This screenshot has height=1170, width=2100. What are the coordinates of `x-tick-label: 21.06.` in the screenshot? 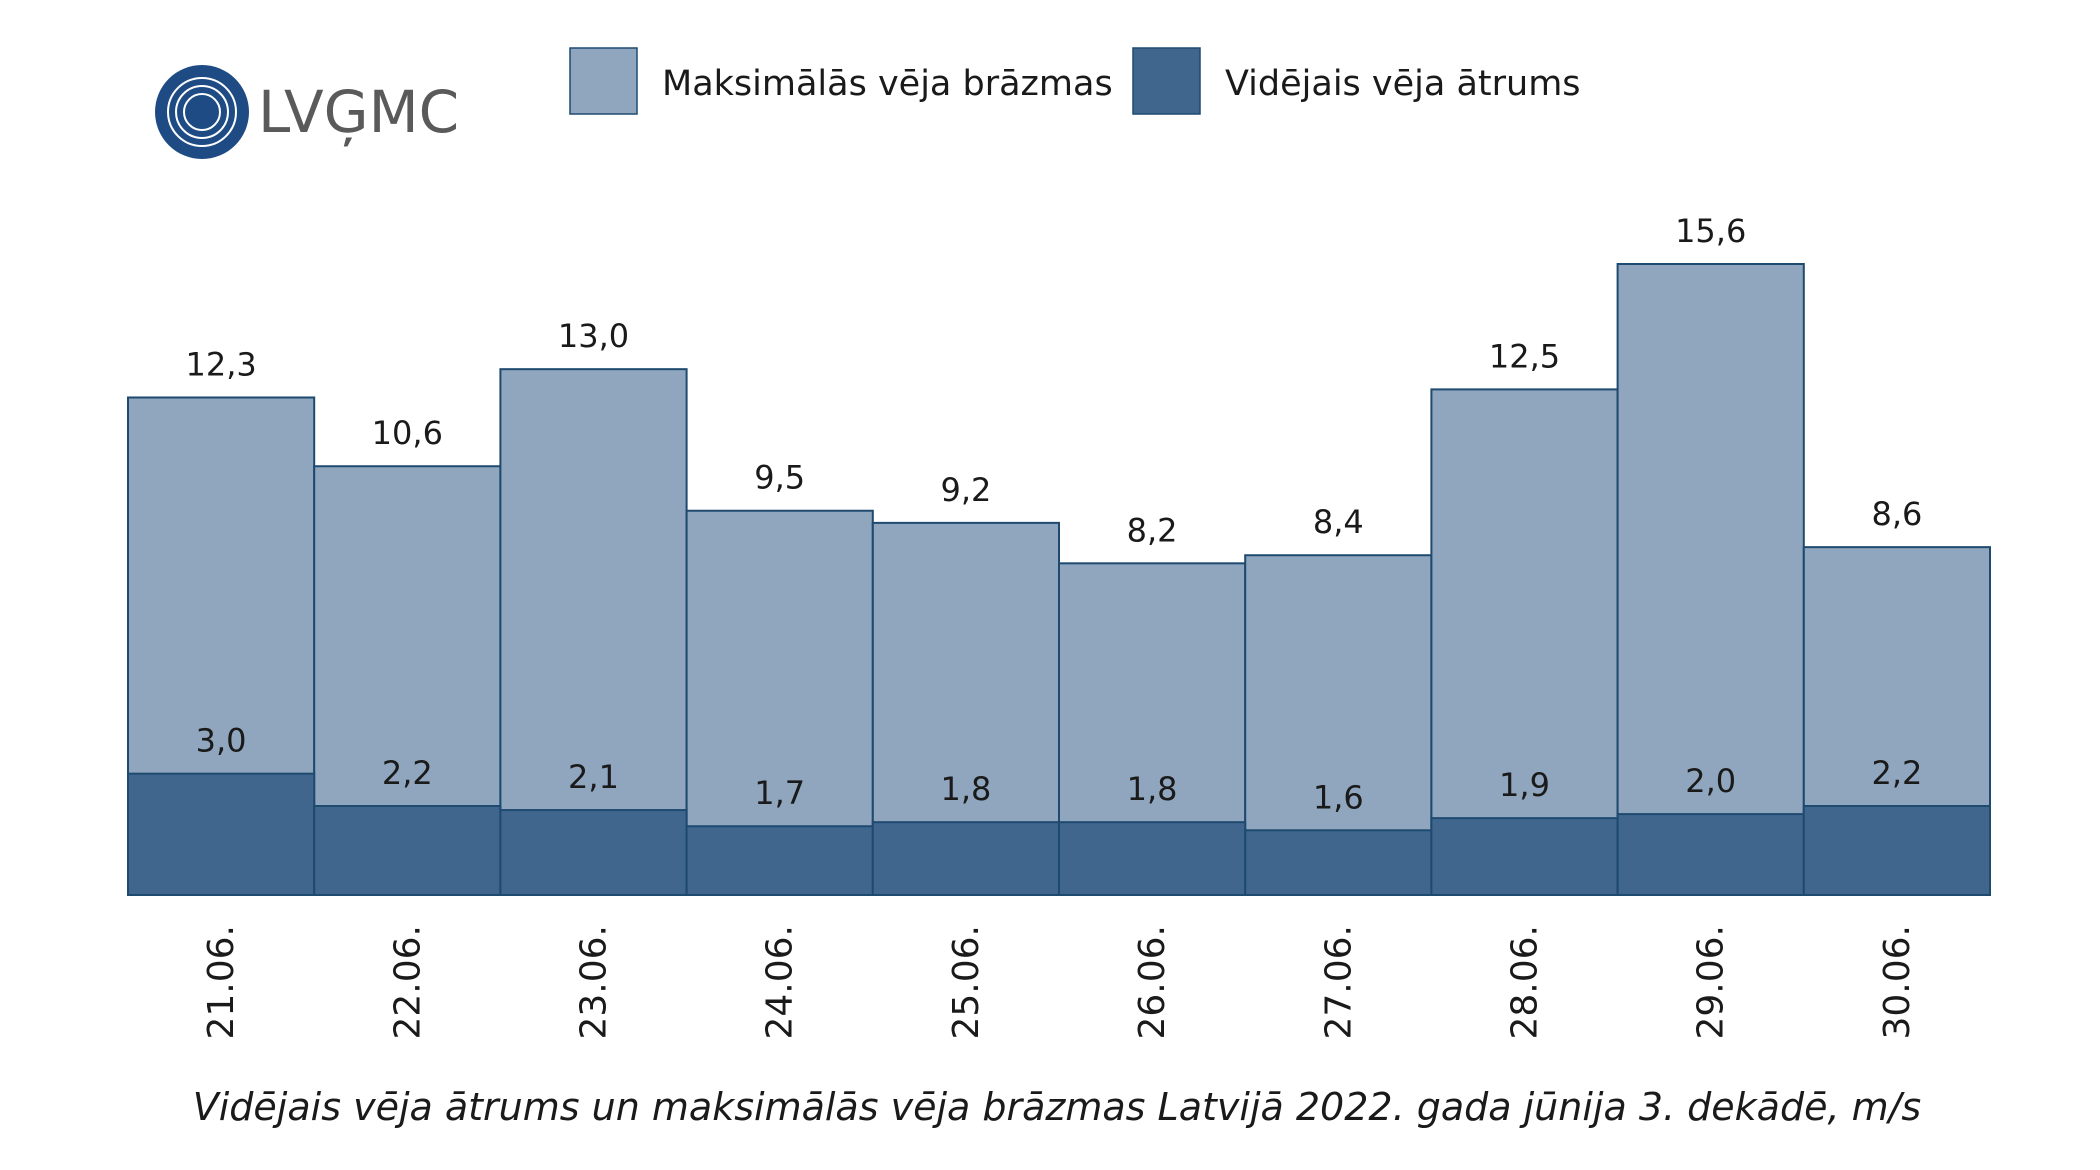 It's located at (221, 982).